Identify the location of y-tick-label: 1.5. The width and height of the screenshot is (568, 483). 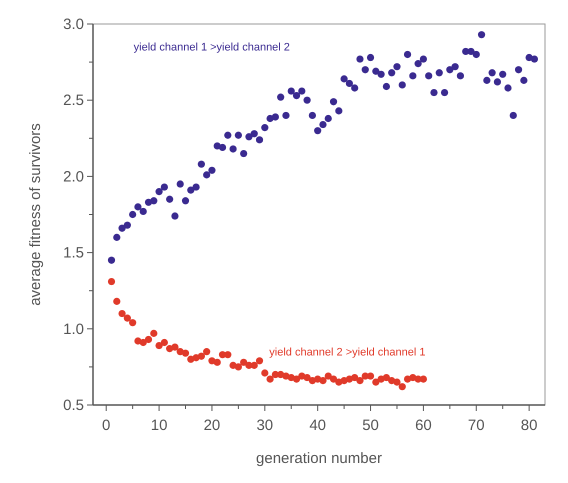
(73, 253).